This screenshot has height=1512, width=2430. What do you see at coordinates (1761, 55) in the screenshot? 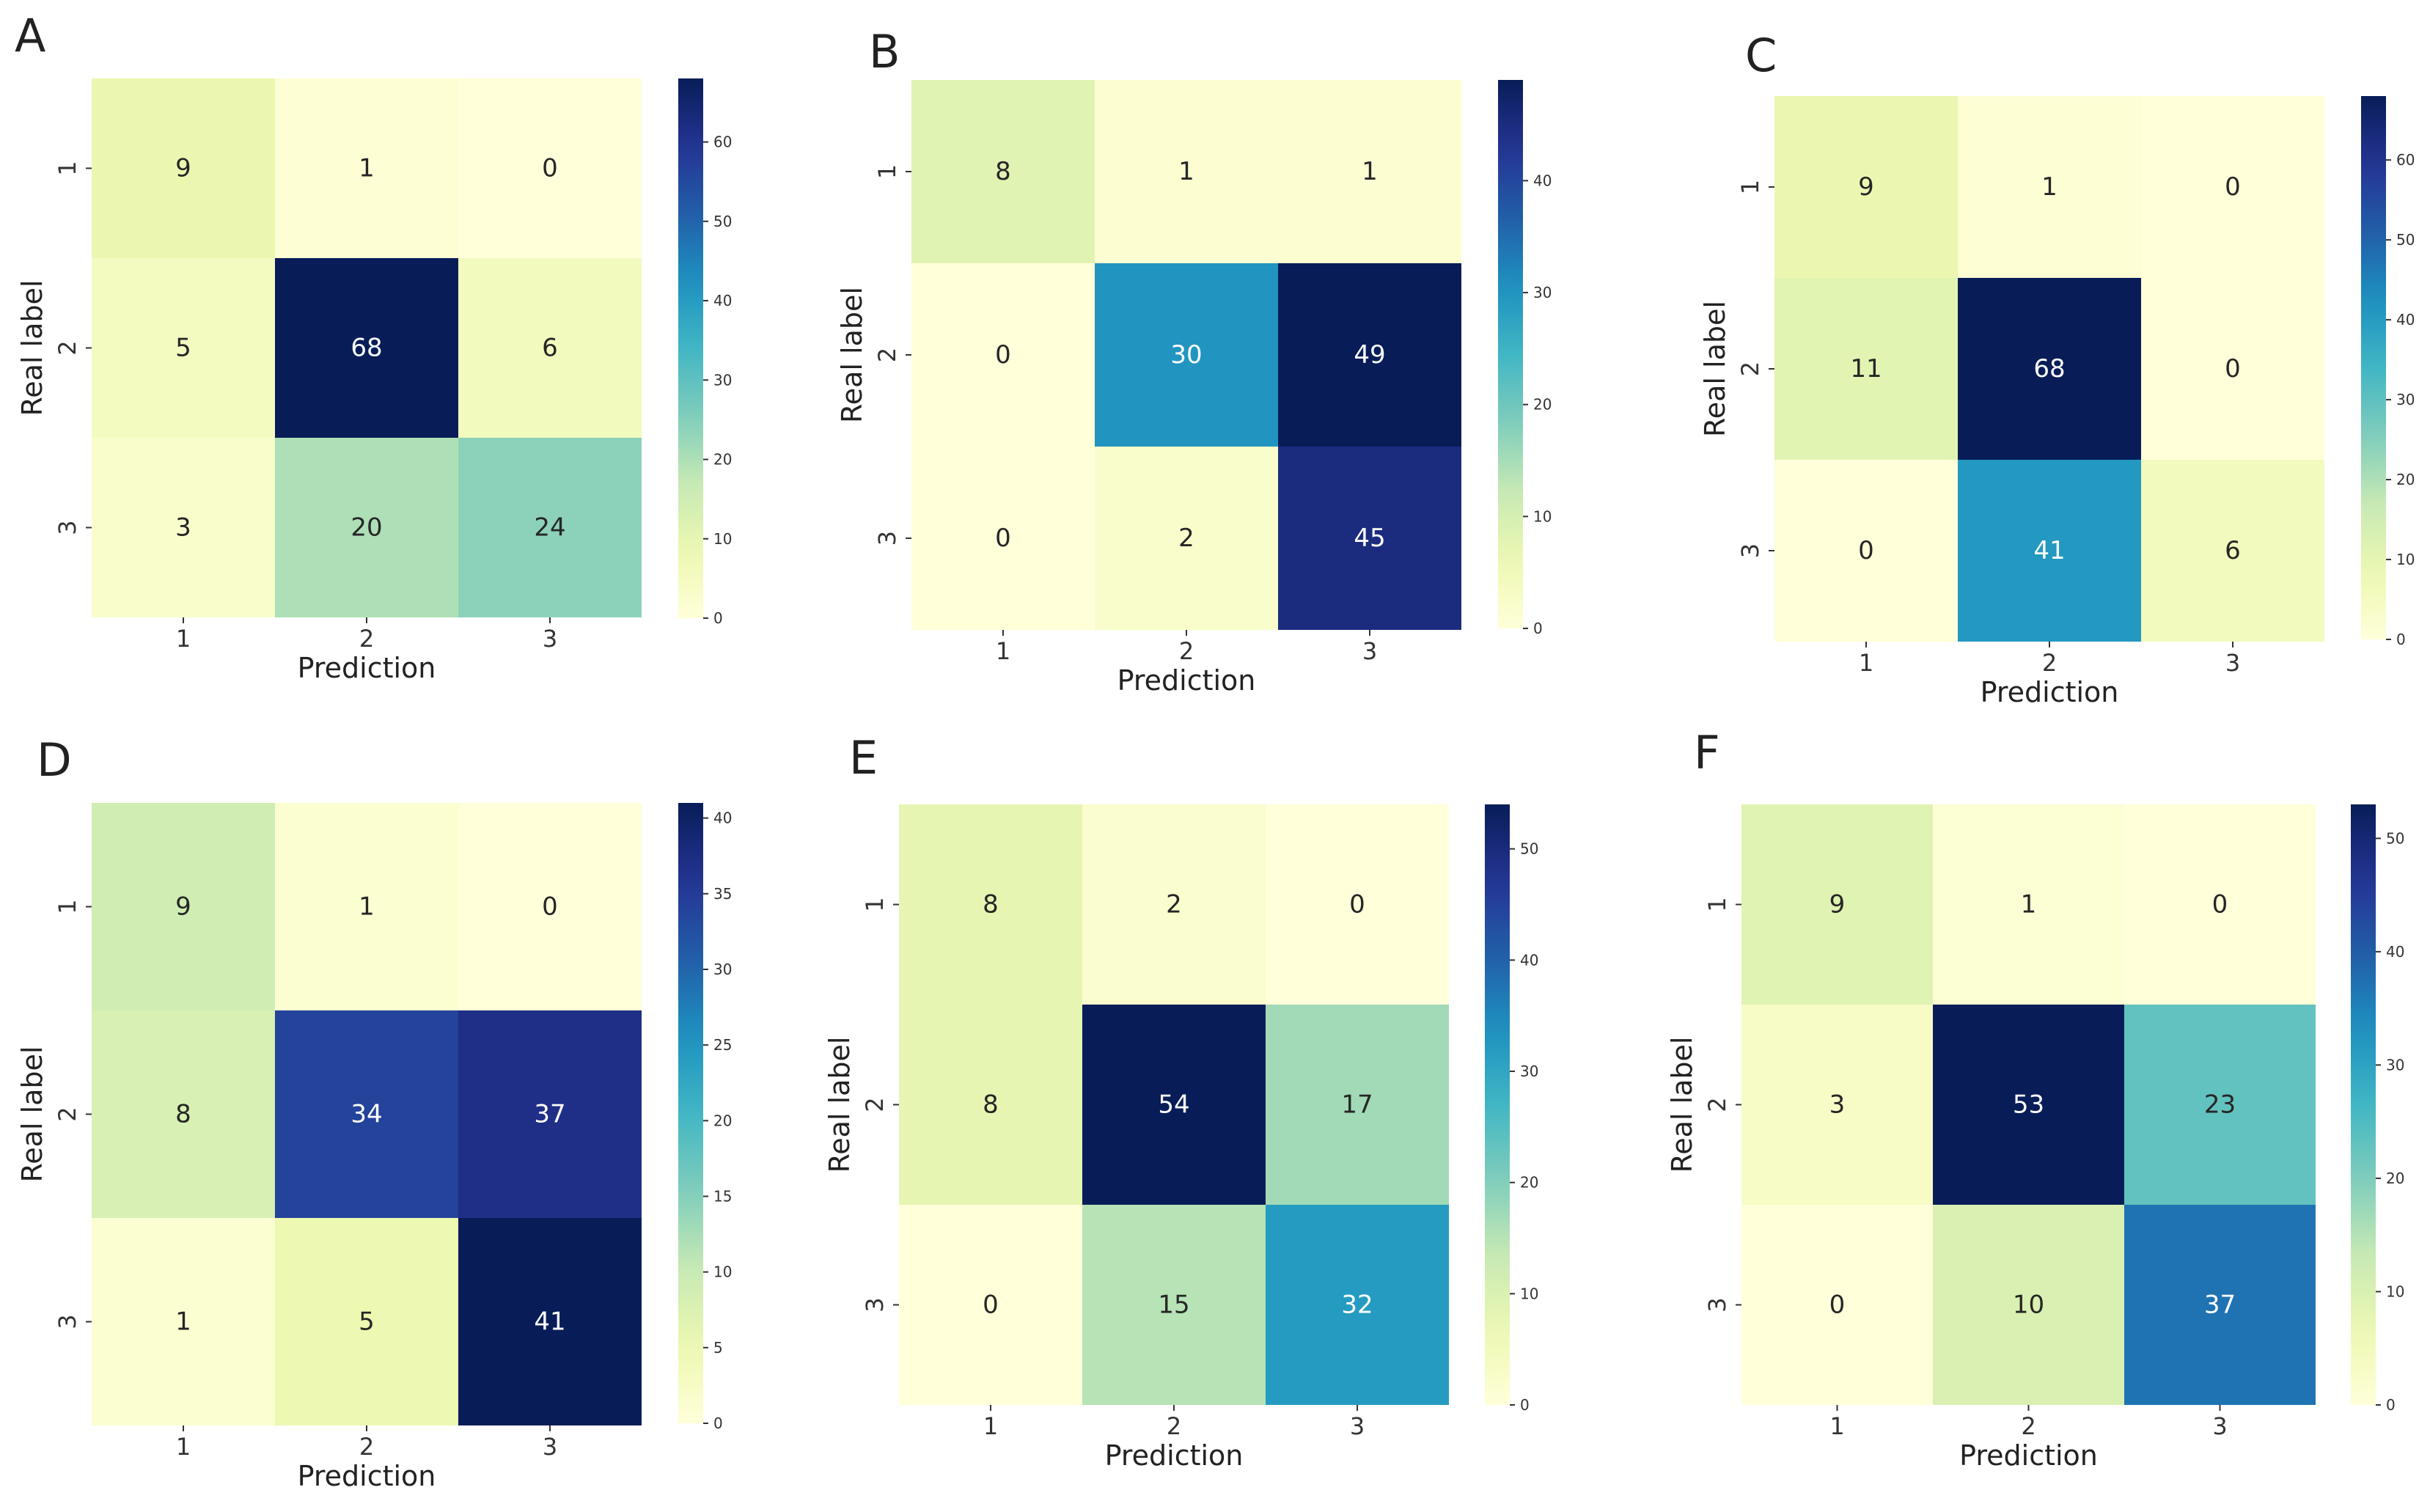
I see `panel-label: C` at bounding box center [1761, 55].